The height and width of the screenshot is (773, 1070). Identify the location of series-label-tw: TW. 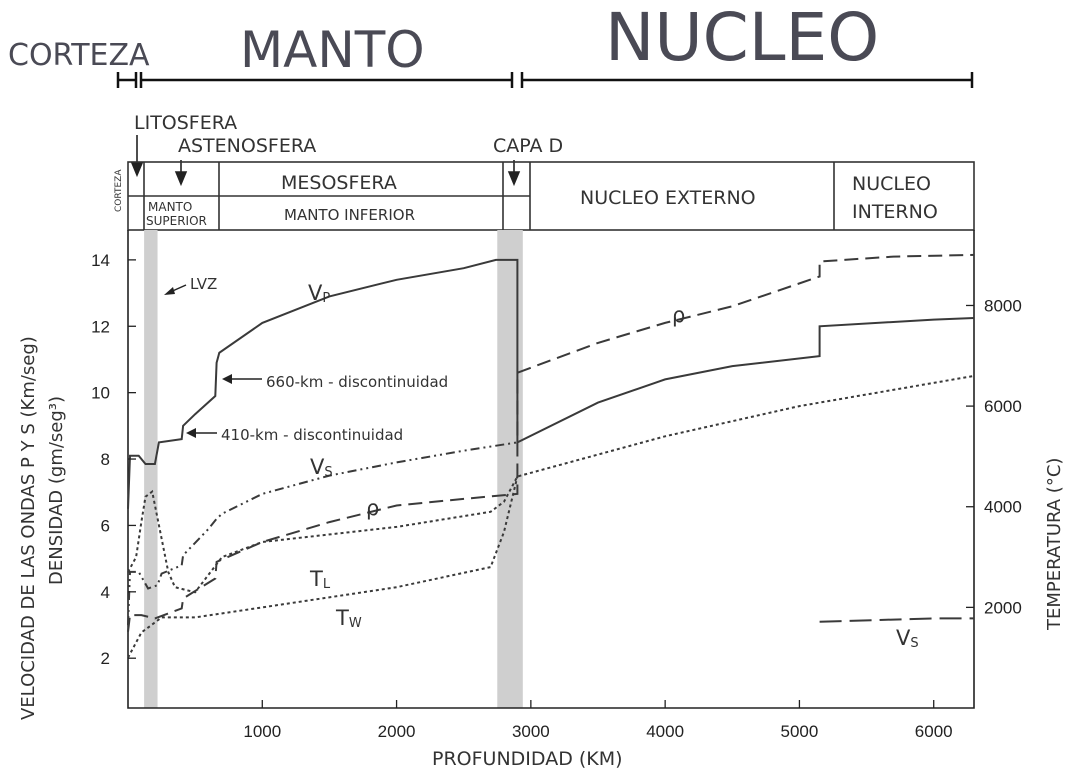
(348, 618).